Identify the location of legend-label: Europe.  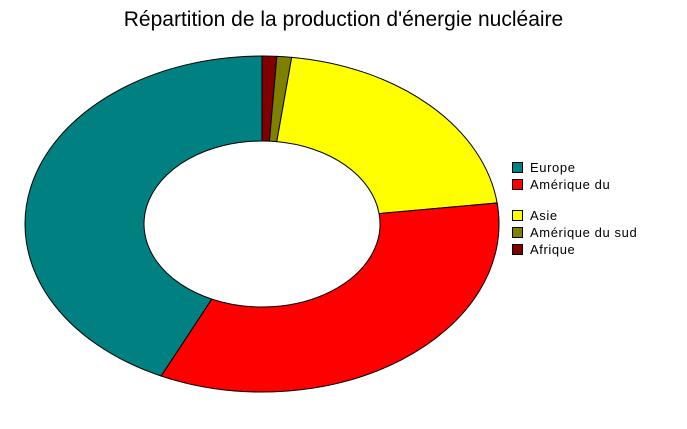
(553, 167).